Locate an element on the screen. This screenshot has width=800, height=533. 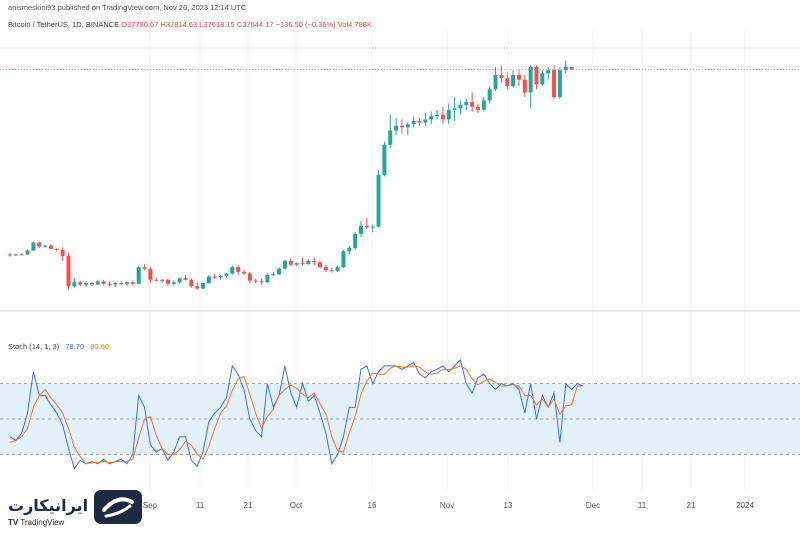
ohlc-low: L37618.15 is located at coordinates (217, 24).